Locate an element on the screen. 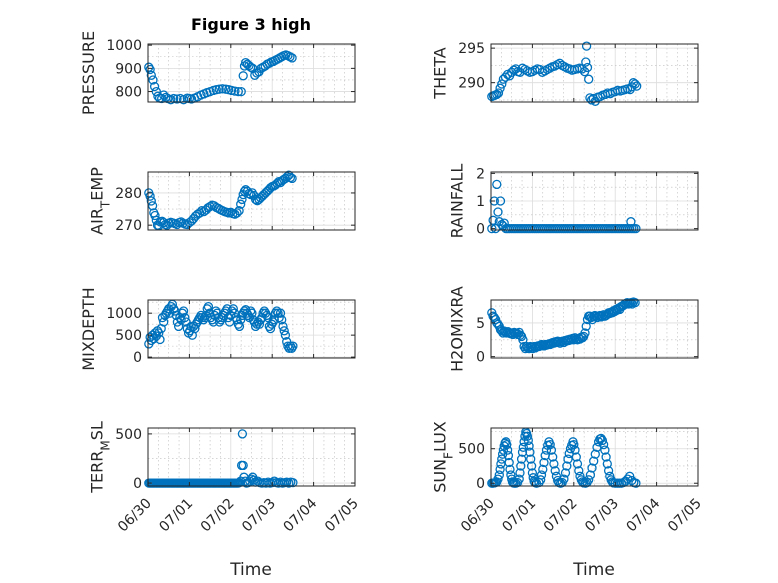 The image size is (778, 583). y-tick-label: 295 is located at coordinates (471, 49).